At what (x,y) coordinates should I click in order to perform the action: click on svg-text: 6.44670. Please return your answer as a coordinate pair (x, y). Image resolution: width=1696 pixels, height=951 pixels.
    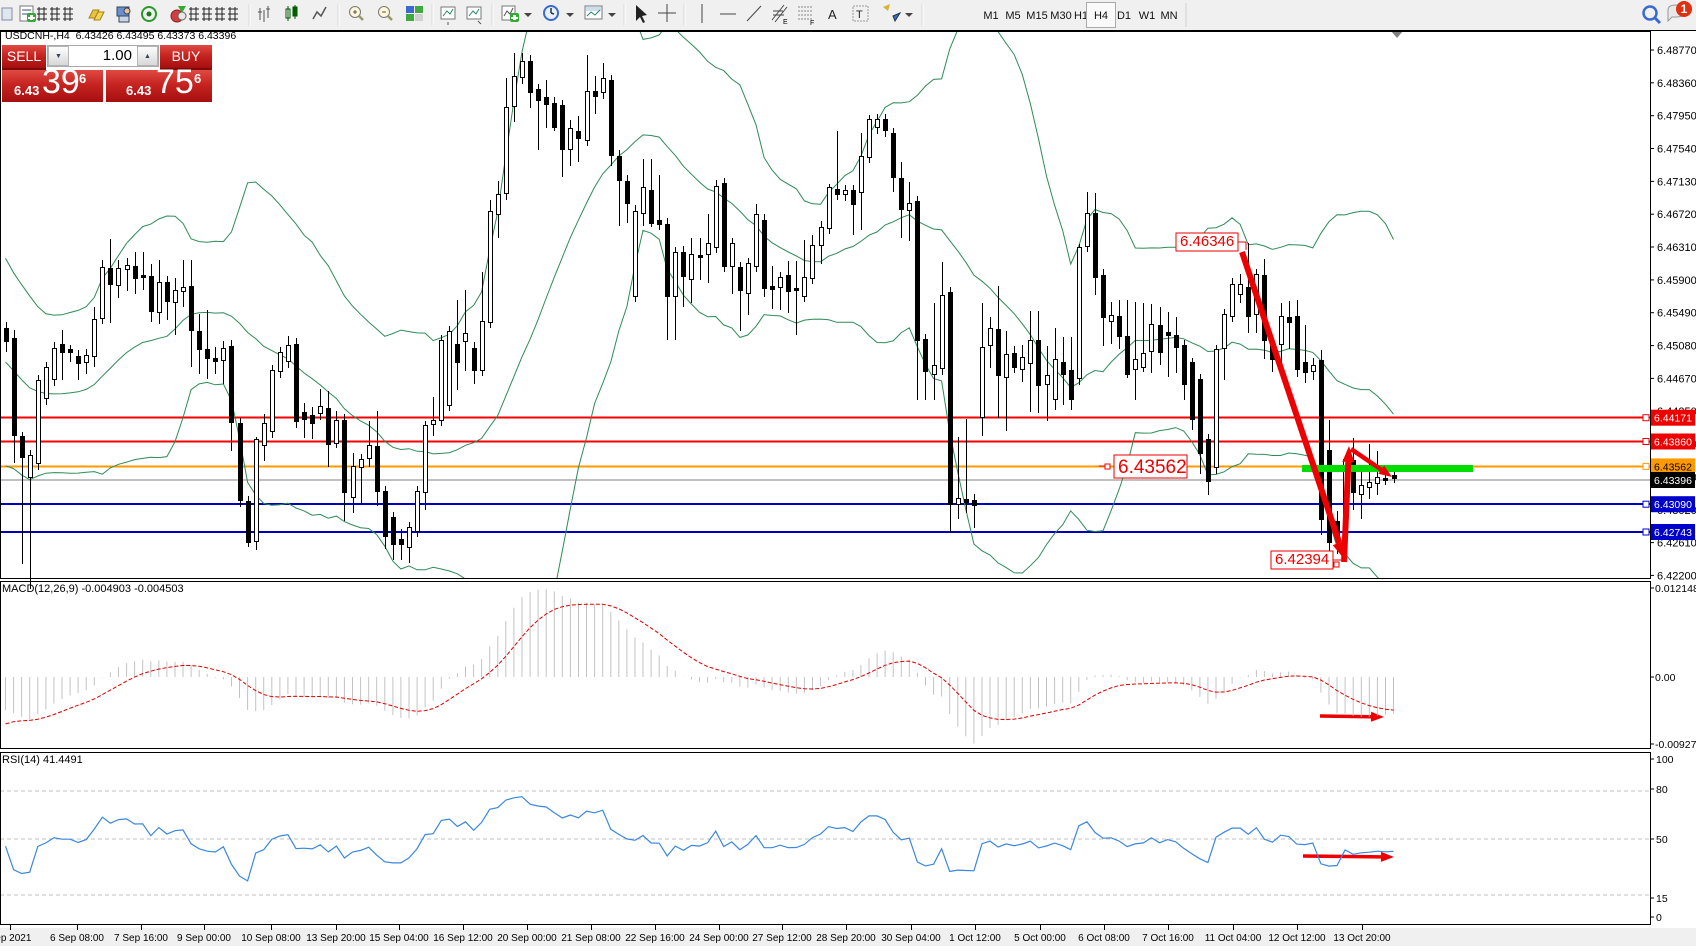
    Looking at the image, I should click on (1676, 379).